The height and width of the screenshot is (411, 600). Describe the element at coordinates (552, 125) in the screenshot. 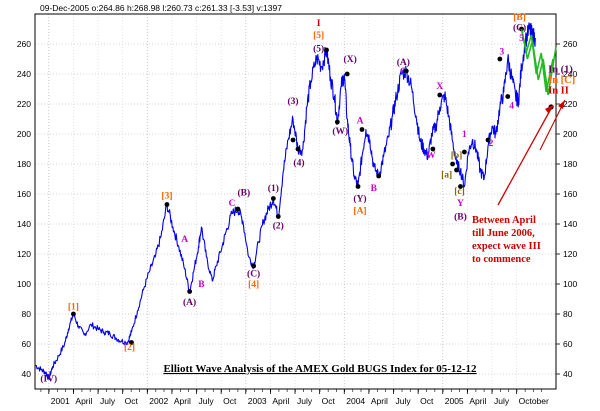

I see `annotation-arrow` at that location.